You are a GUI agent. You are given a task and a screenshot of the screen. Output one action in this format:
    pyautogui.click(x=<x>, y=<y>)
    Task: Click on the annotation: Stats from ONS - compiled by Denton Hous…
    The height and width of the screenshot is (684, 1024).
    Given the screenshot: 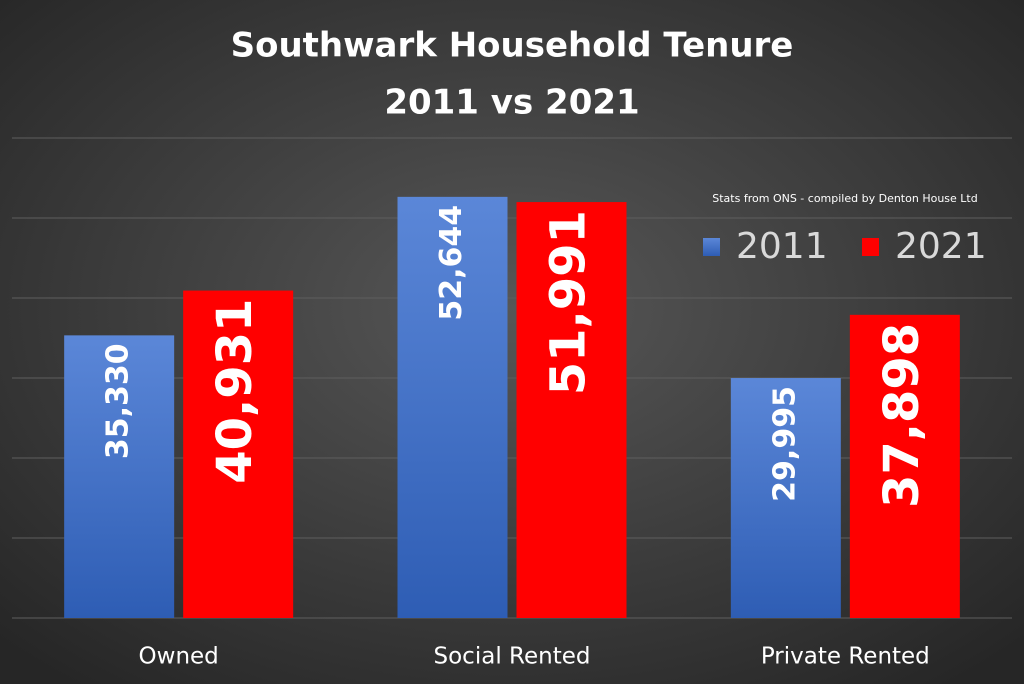 What is the action you would take?
    pyautogui.click(x=844, y=198)
    